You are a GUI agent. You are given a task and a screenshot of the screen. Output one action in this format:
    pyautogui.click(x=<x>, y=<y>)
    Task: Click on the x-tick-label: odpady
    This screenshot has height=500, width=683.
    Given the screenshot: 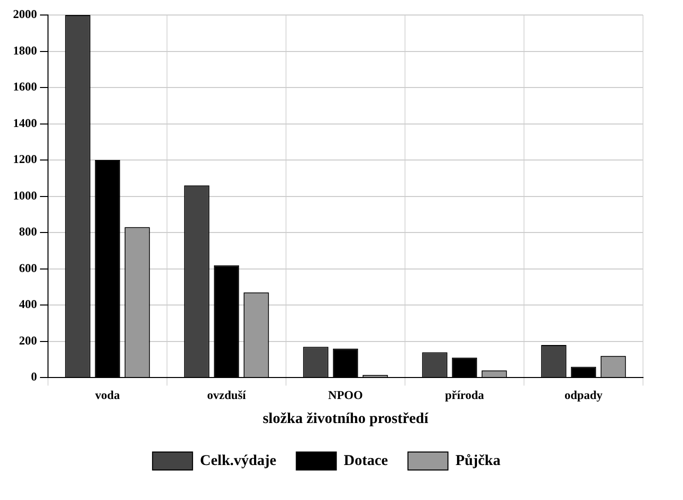 What is the action you would take?
    pyautogui.click(x=583, y=395)
    